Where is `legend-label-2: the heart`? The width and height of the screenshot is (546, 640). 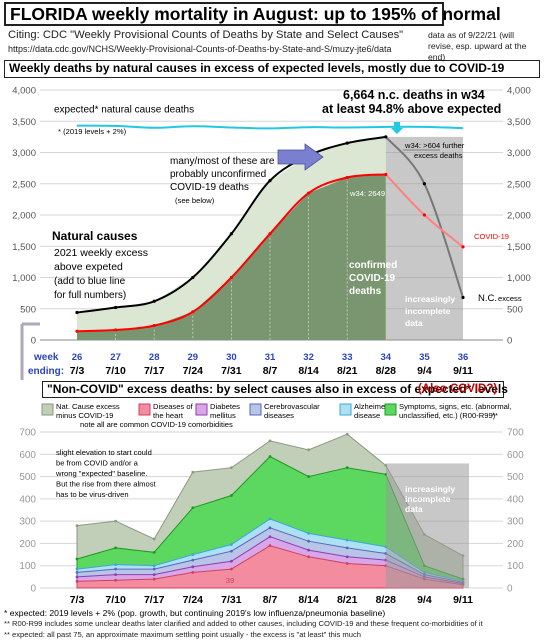 legend-label-2: the heart is located at coordinates (168, 415).